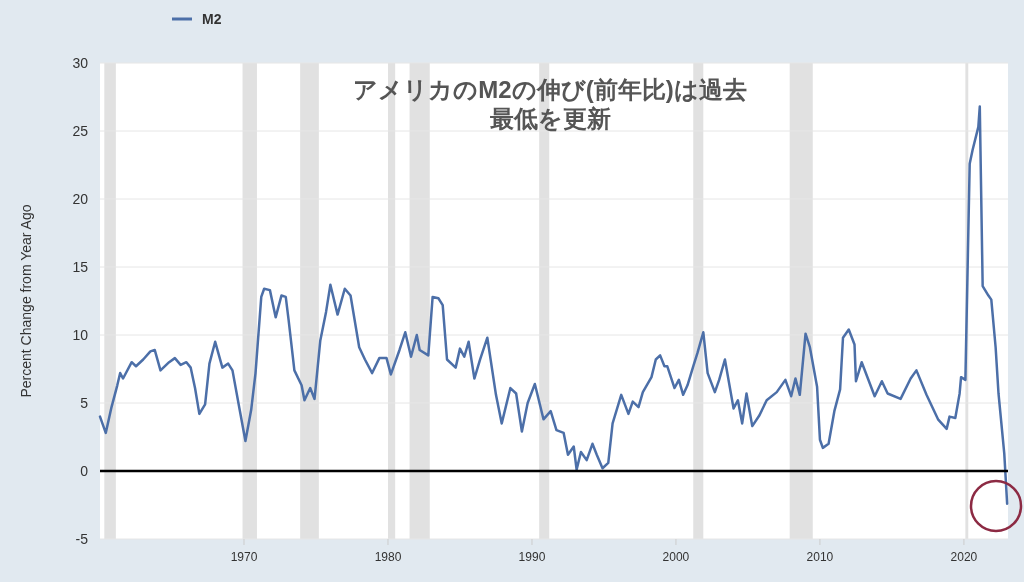  I want to click on x-tick-label: 2000, so click(676, 557).